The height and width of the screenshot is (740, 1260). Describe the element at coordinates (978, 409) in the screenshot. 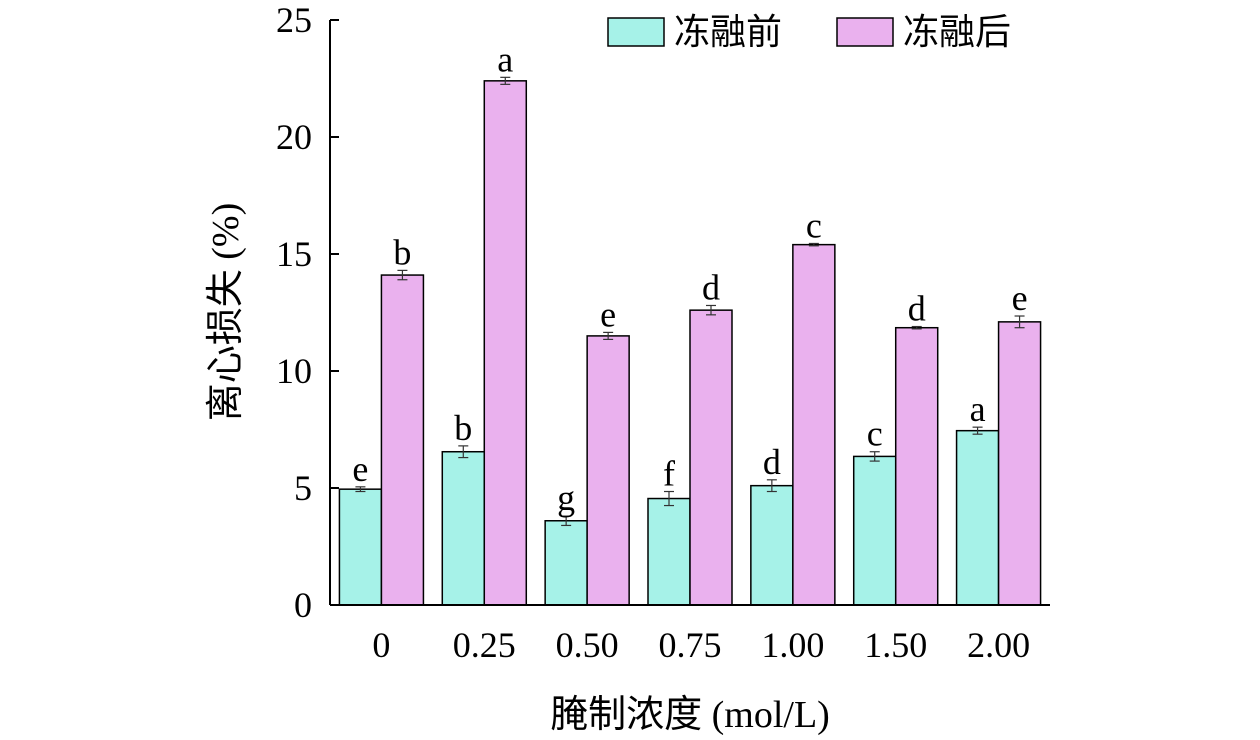

I see `significance-label-s0-6: a` at that location.